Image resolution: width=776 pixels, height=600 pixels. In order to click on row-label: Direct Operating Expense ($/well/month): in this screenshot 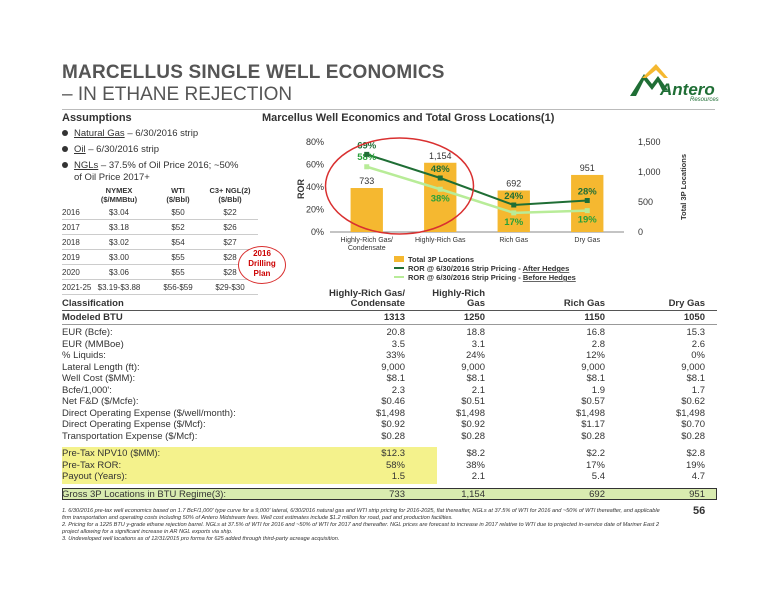, I will do `click(149, 413)`.